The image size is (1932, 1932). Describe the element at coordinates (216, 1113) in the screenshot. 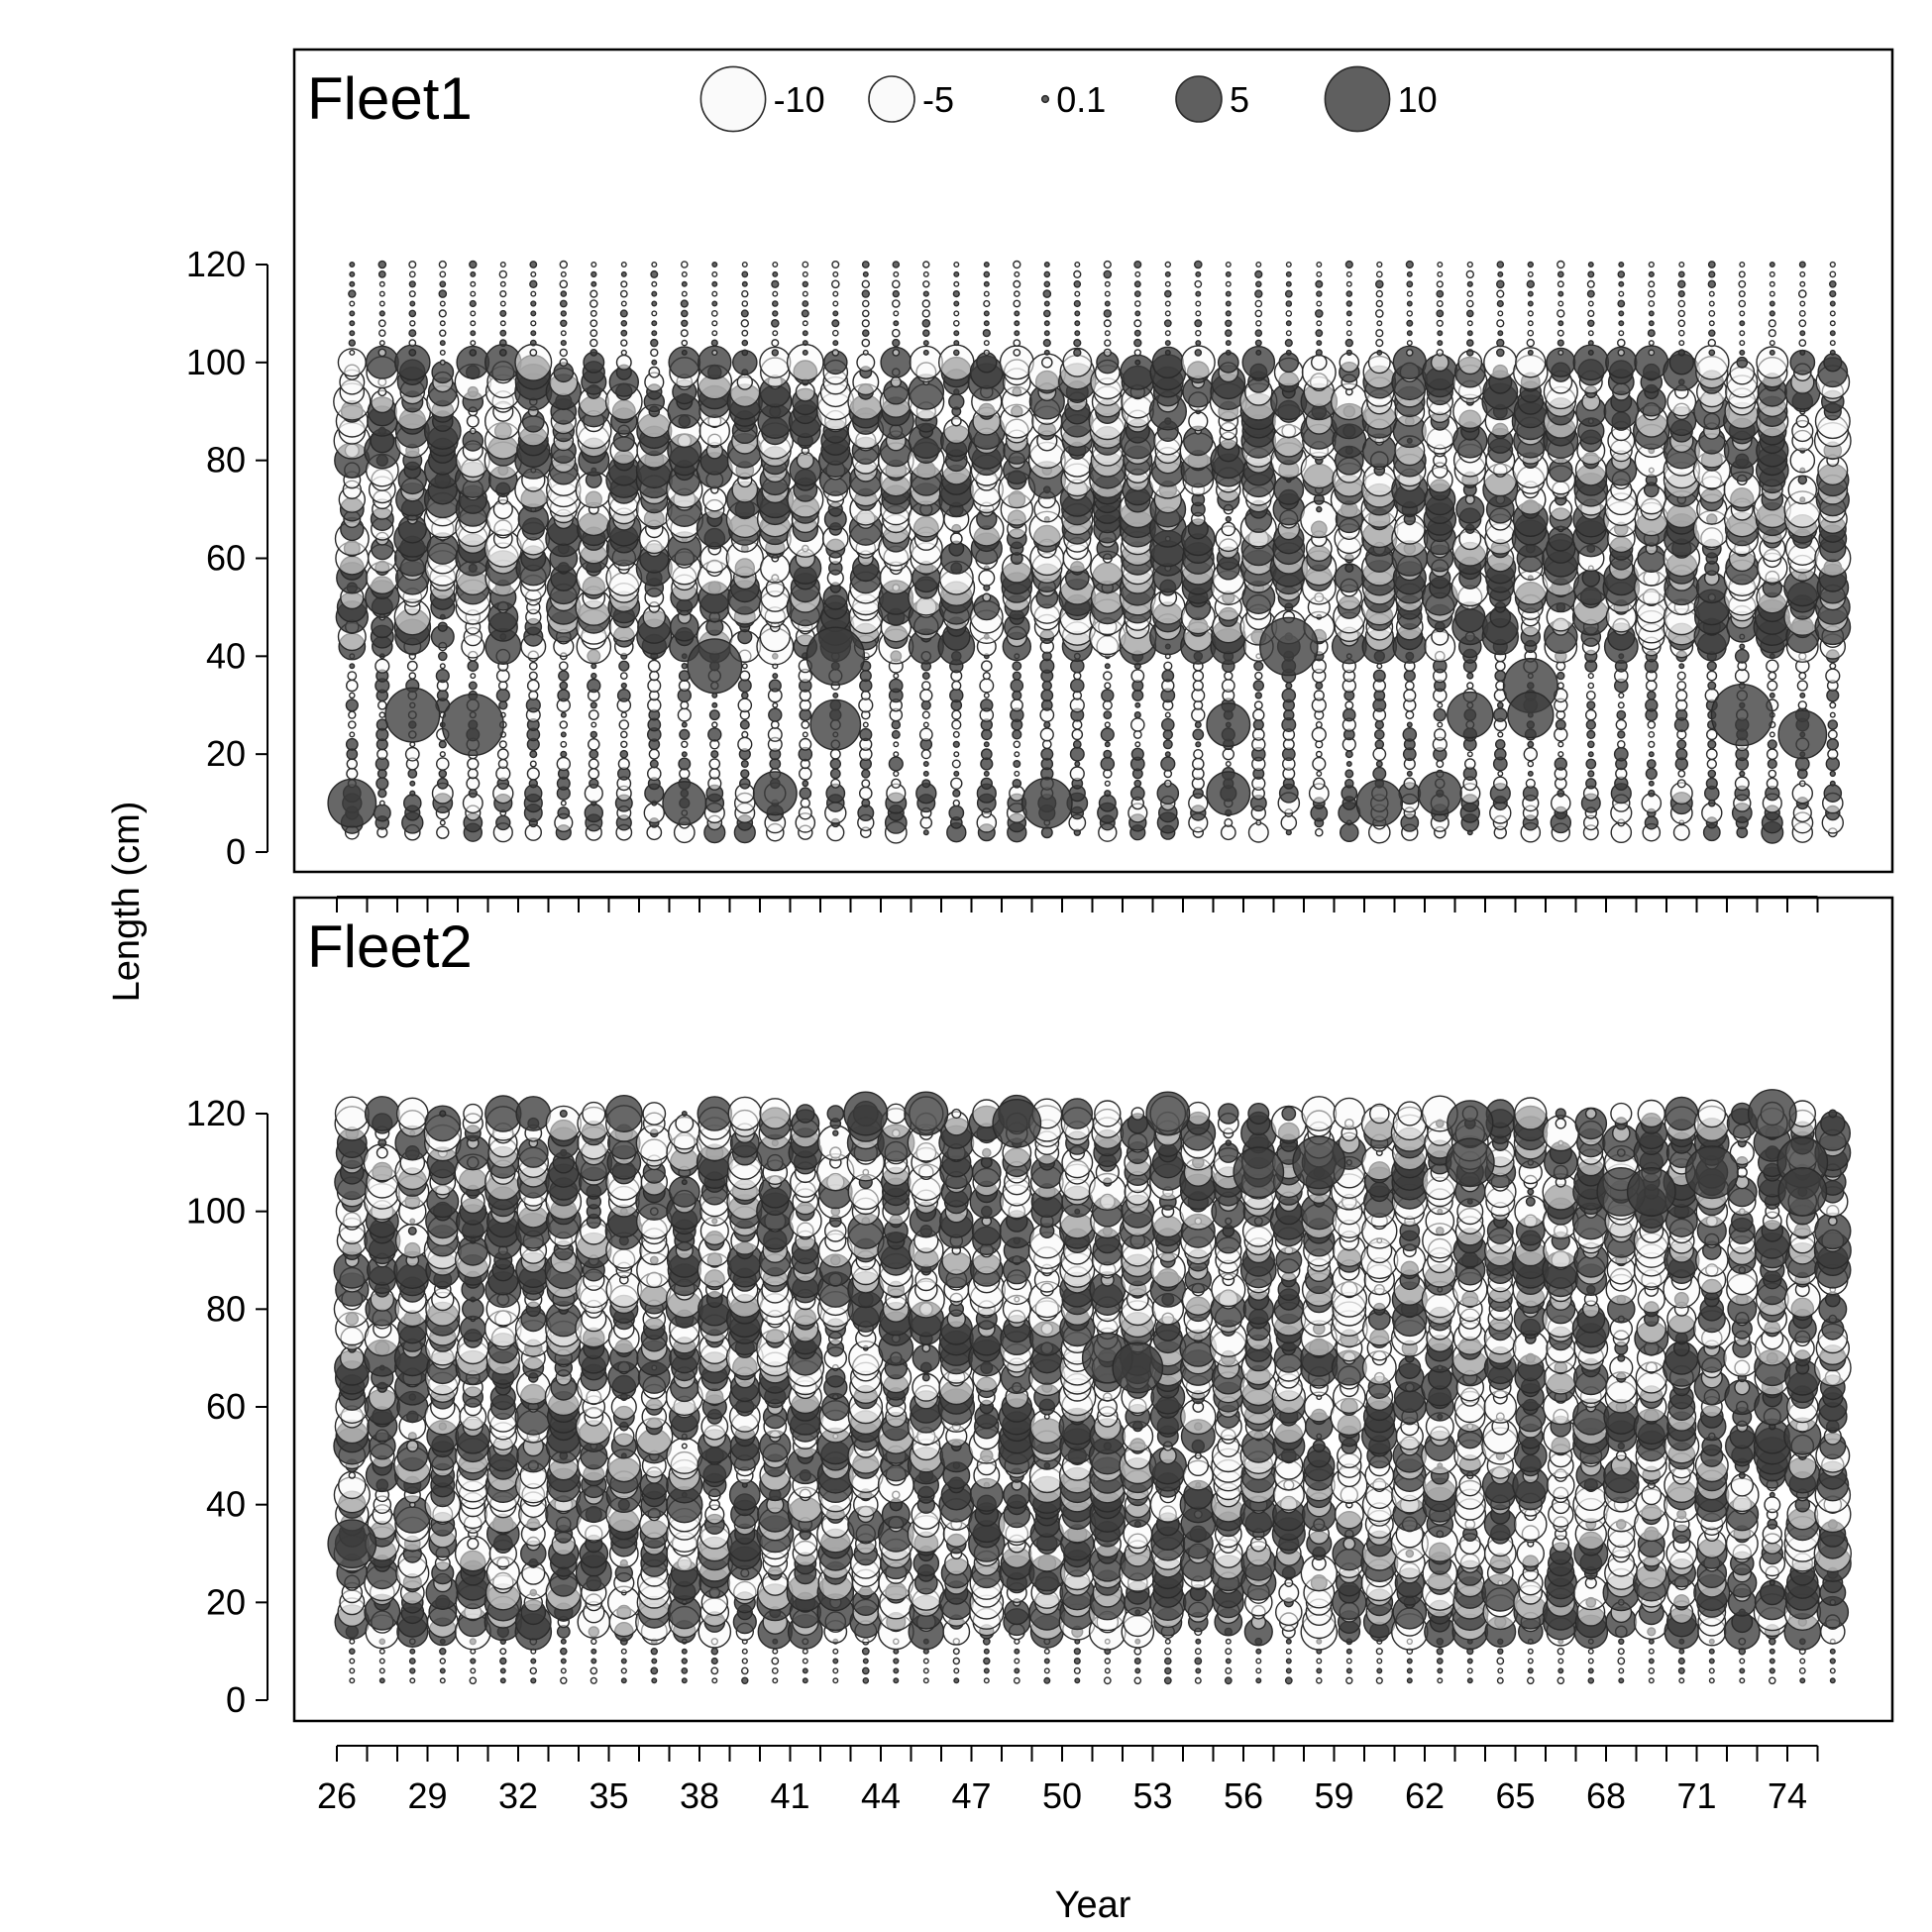

I see `y-tick-label: 120` at that location.